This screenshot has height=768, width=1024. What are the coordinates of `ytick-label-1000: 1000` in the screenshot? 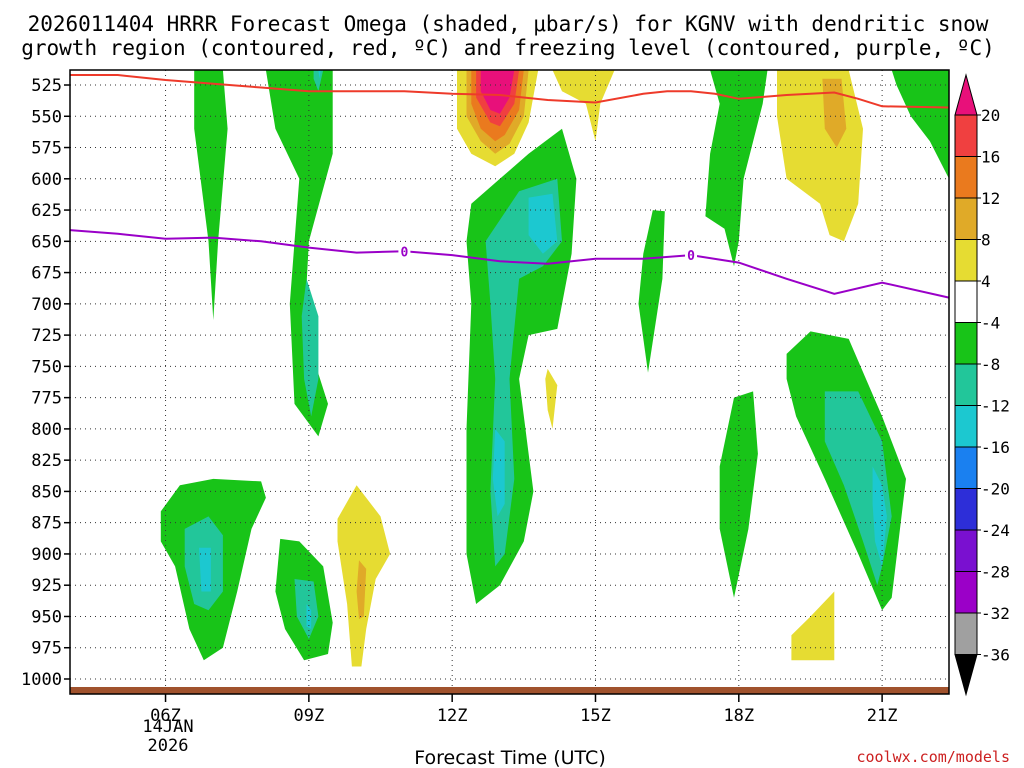 It's located at (41, 680).